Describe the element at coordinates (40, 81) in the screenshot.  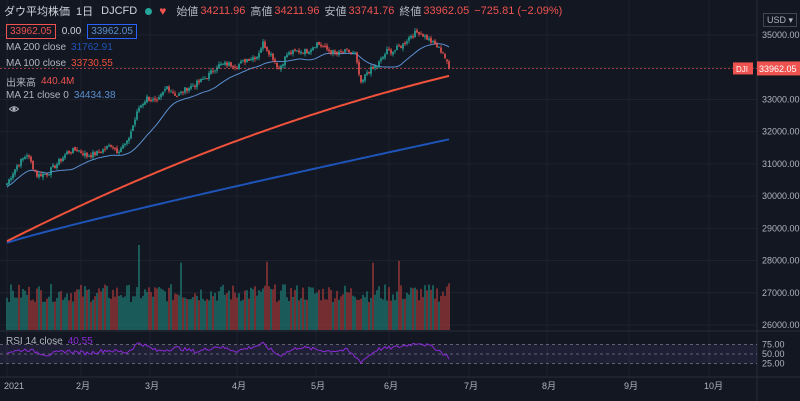
I see `volume-legend: 出来高 440.4M` at that location.